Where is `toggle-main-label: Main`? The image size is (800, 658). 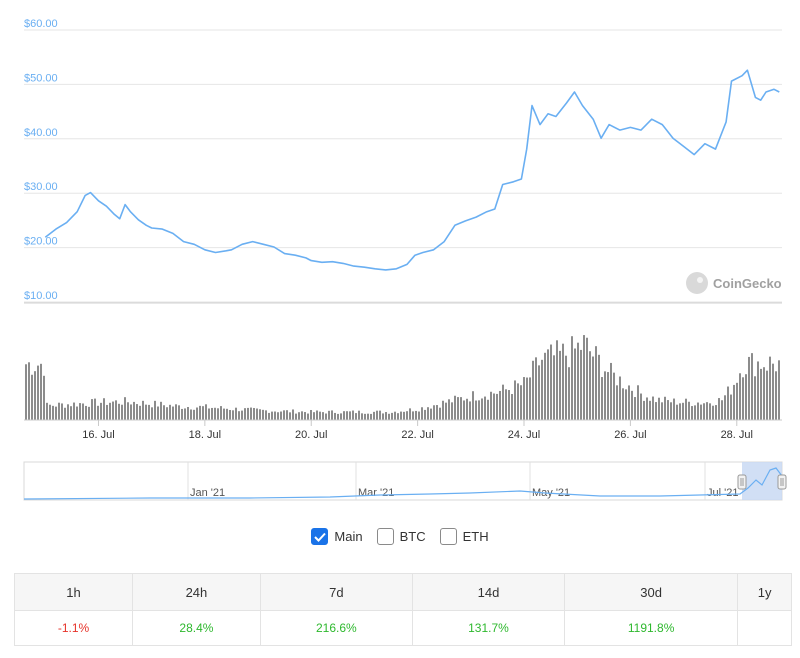 toggle-main-label: Main is located at coordinates (348, 536).